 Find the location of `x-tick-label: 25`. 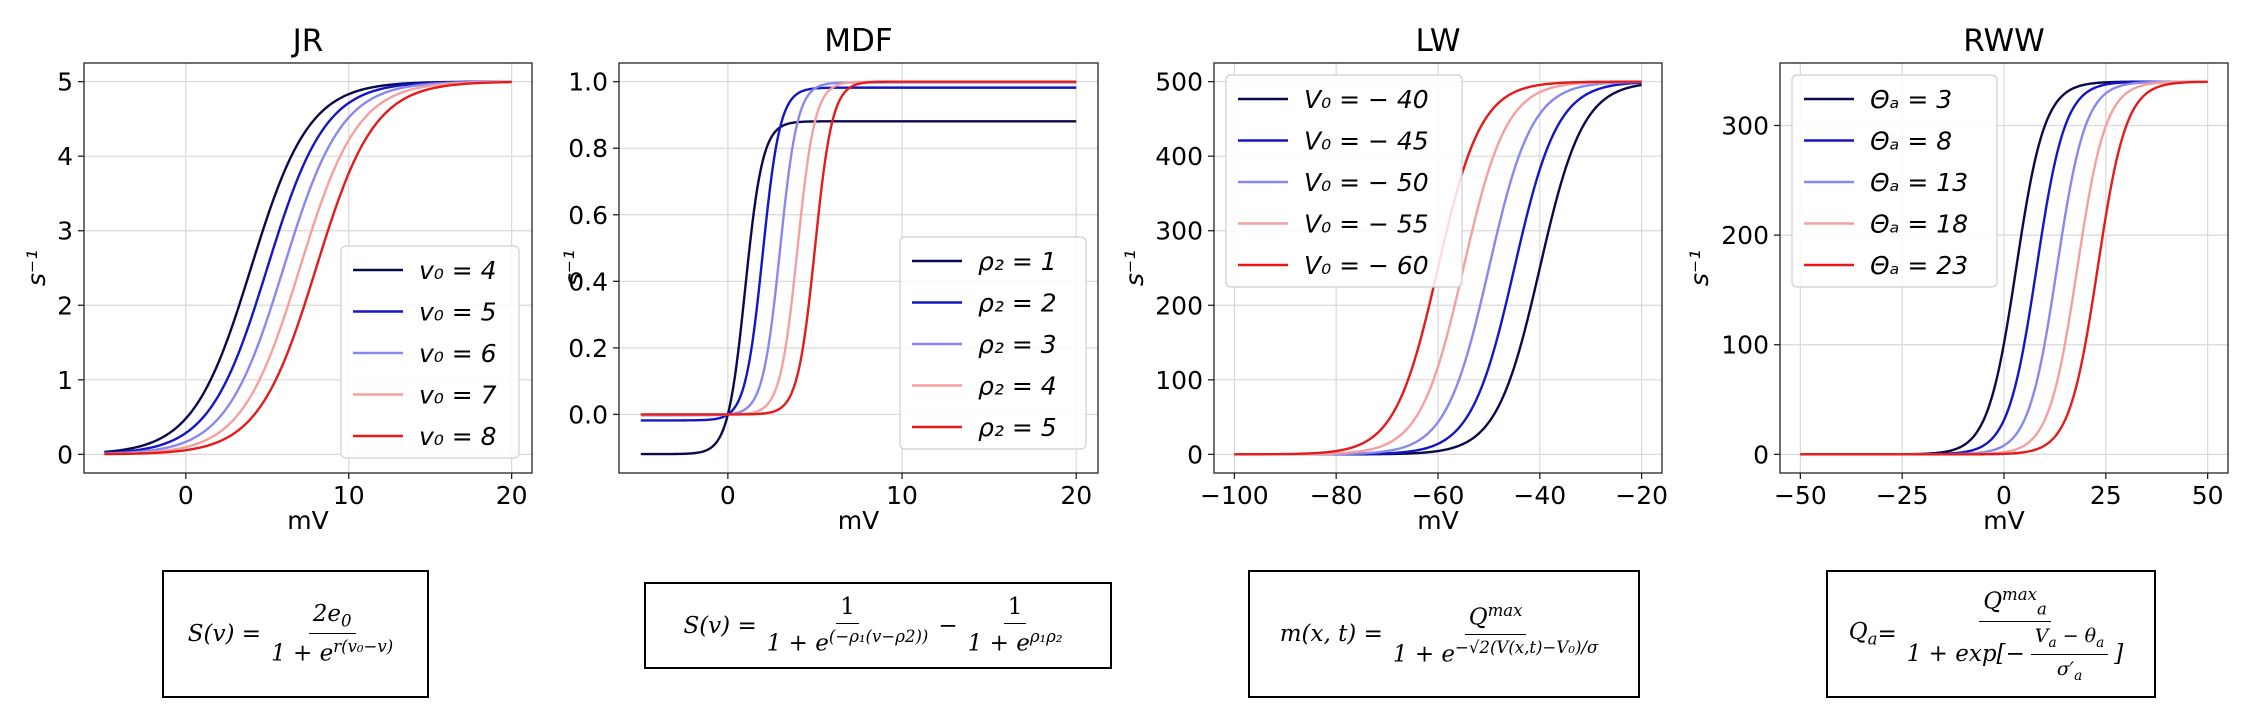

x-tick-label: 25 is located at coordinates (2106, 495).